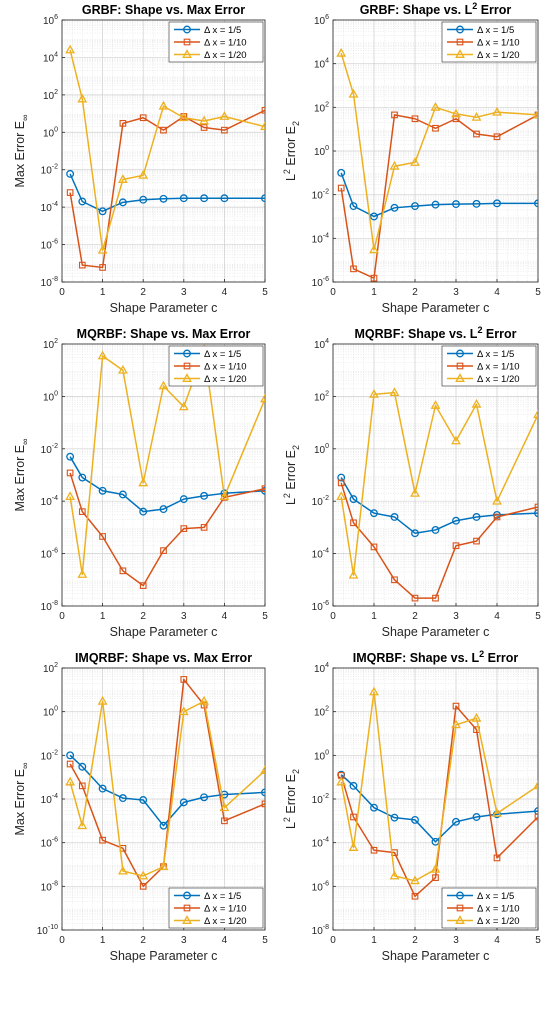 The height and width of the screenshot is (1009, 550). I want to click on axes-frame, so click(435, 475).